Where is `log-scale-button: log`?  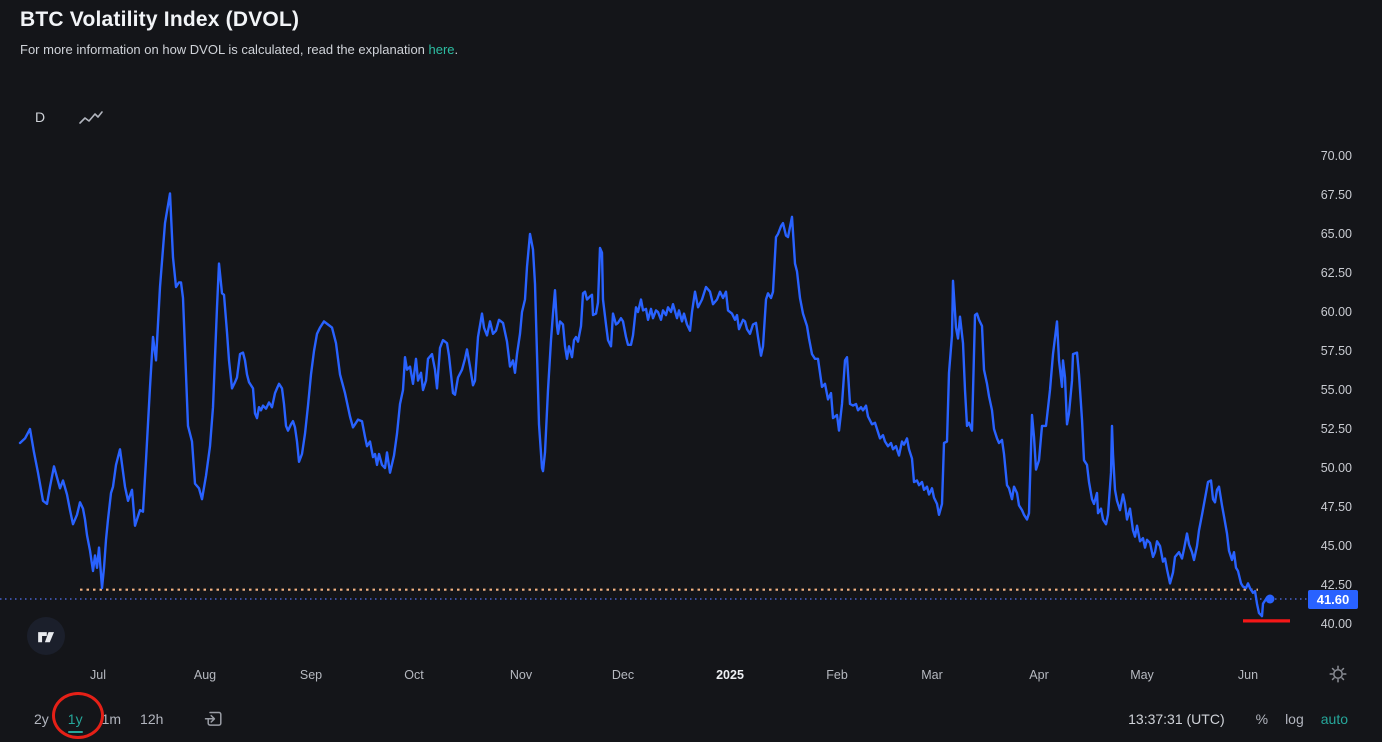
log-scale-button: log is located at coordinates (1294, 719).